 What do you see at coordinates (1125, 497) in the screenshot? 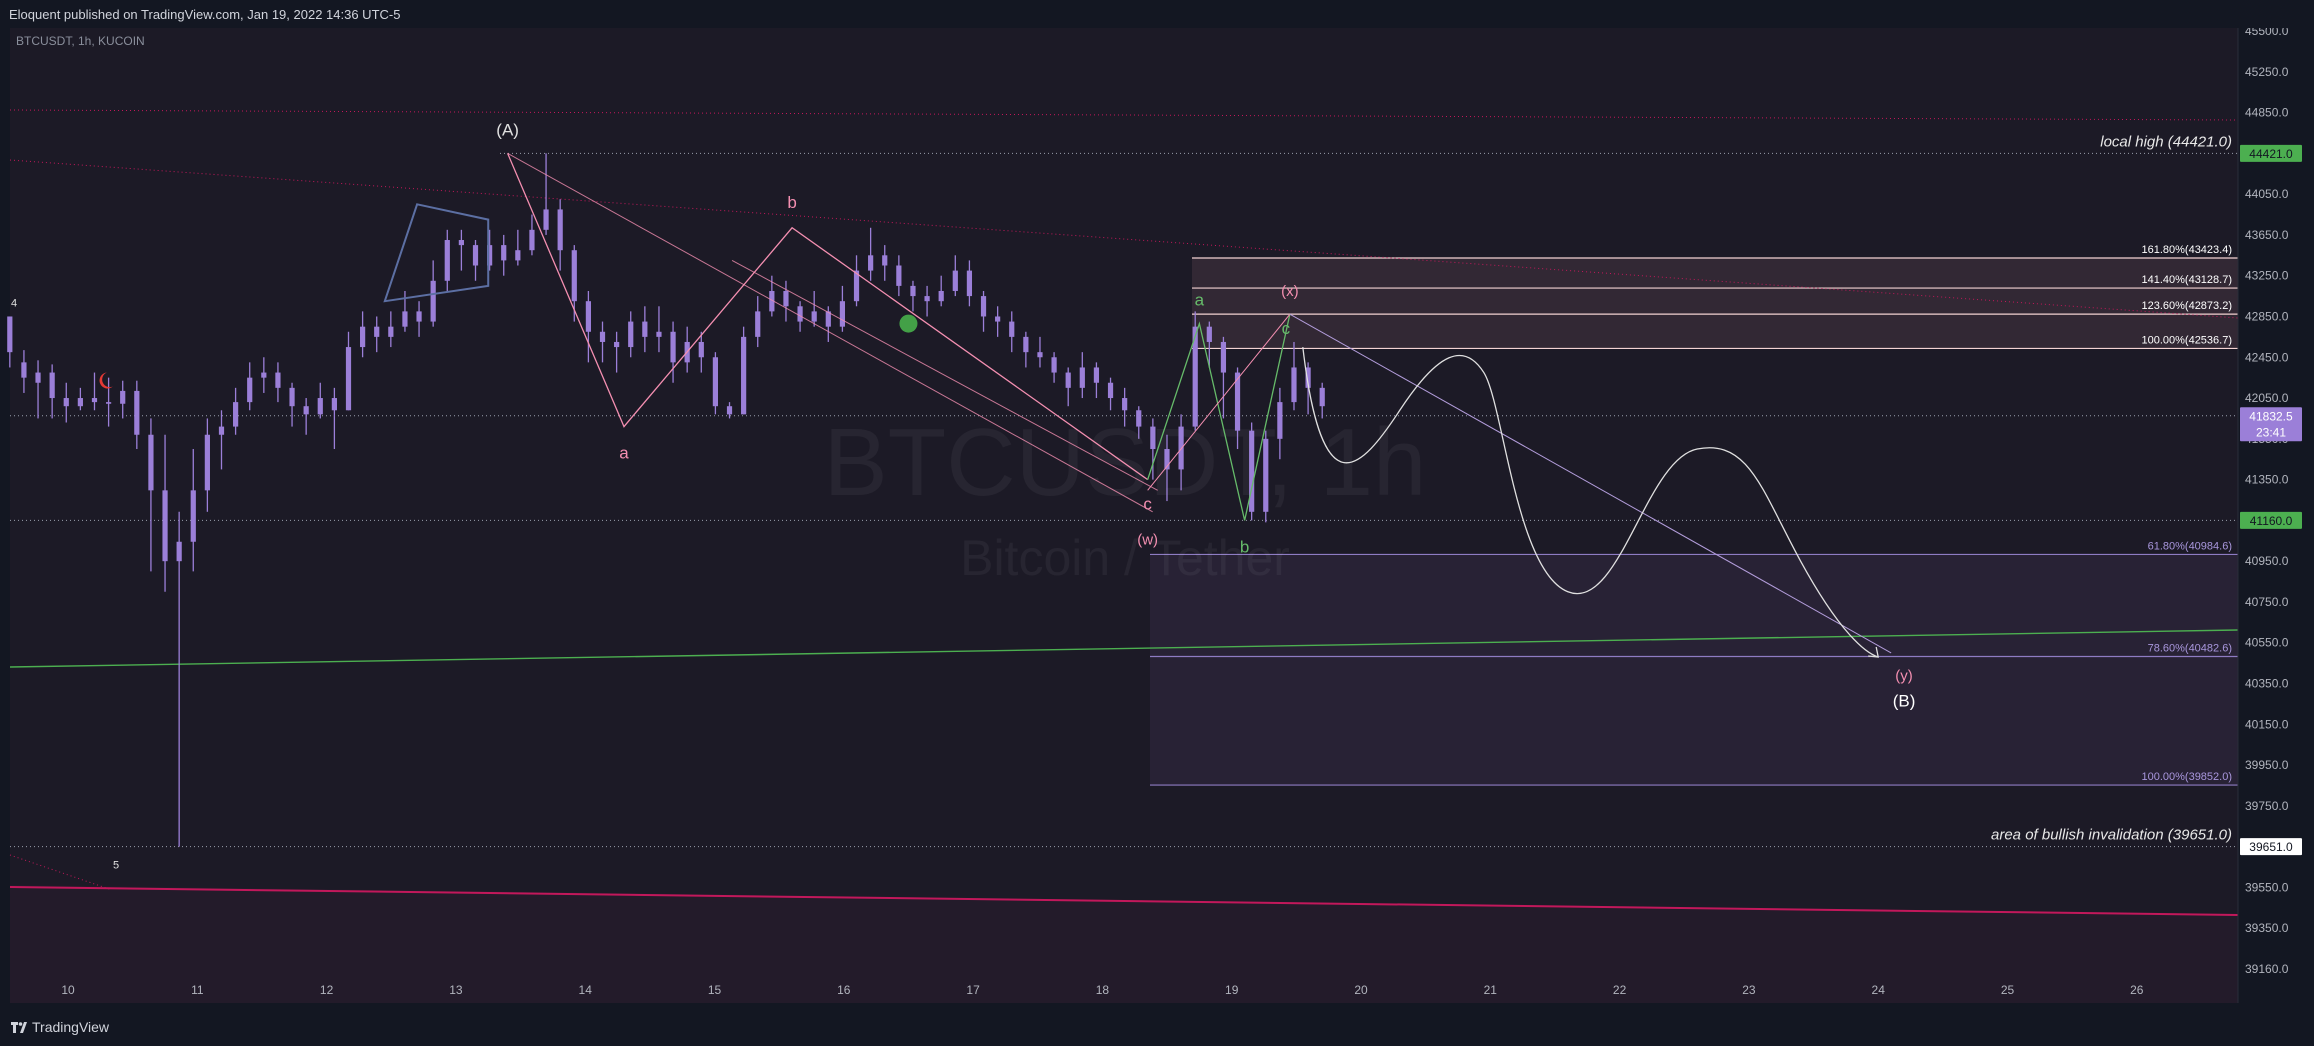
I see `watermark: BTCUSDT, 1h Bitcoin / Tether` at bounding box center [1125, 497].